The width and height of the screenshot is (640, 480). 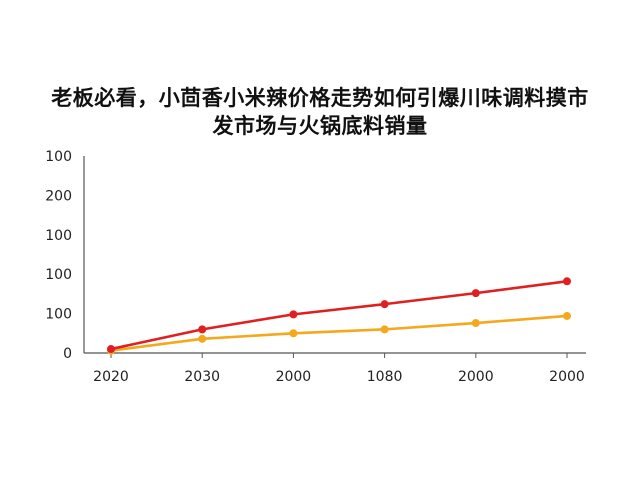 I want to click on y-tick-label: 200, so click(x=58, y=196).